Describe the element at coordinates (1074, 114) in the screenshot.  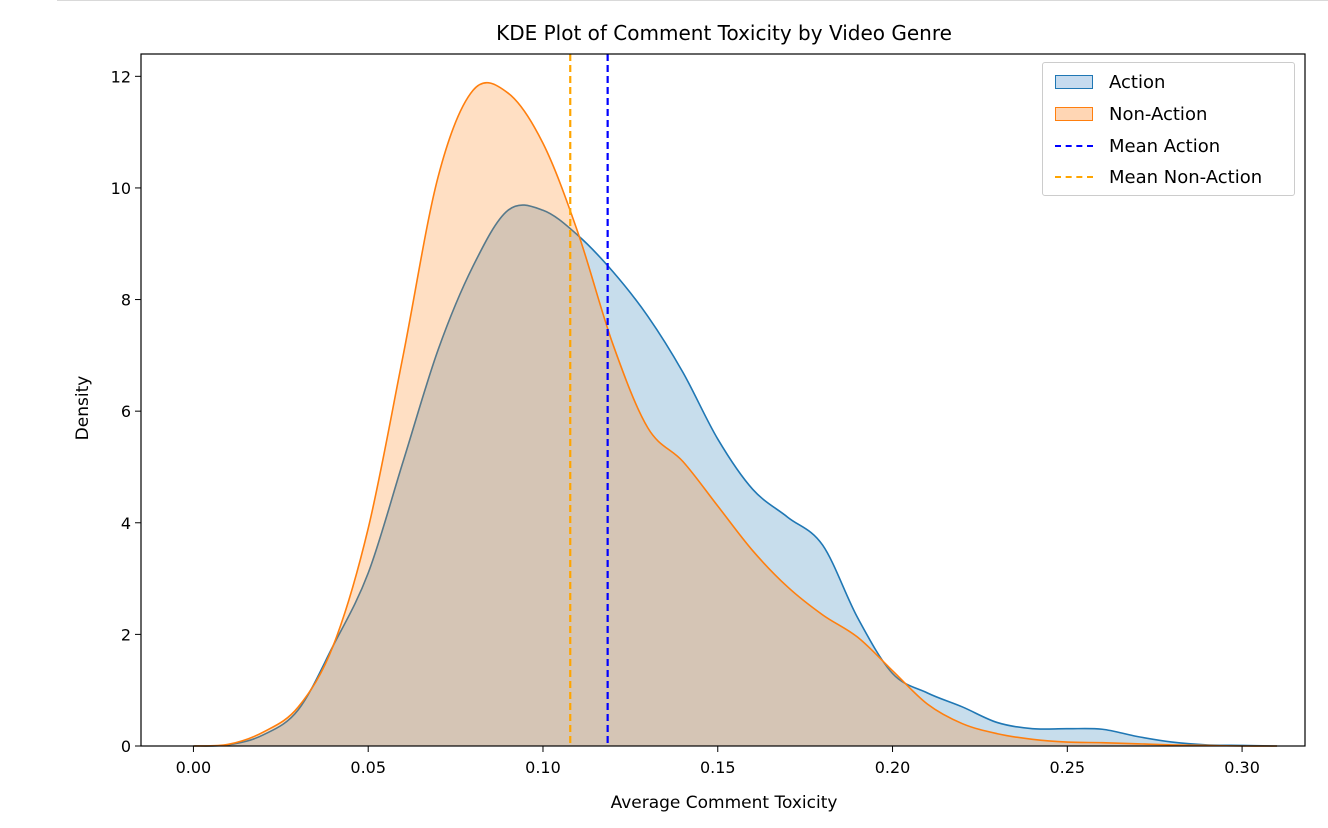
I see `legend-swatch-non-action` at that location.